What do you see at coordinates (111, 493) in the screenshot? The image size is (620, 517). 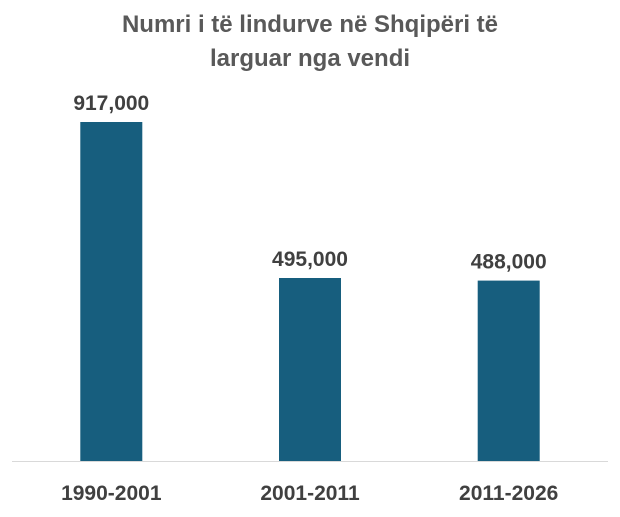 I see `x-tick-label-1990-2001: 1990-2001` at bounding box center [111, 493].